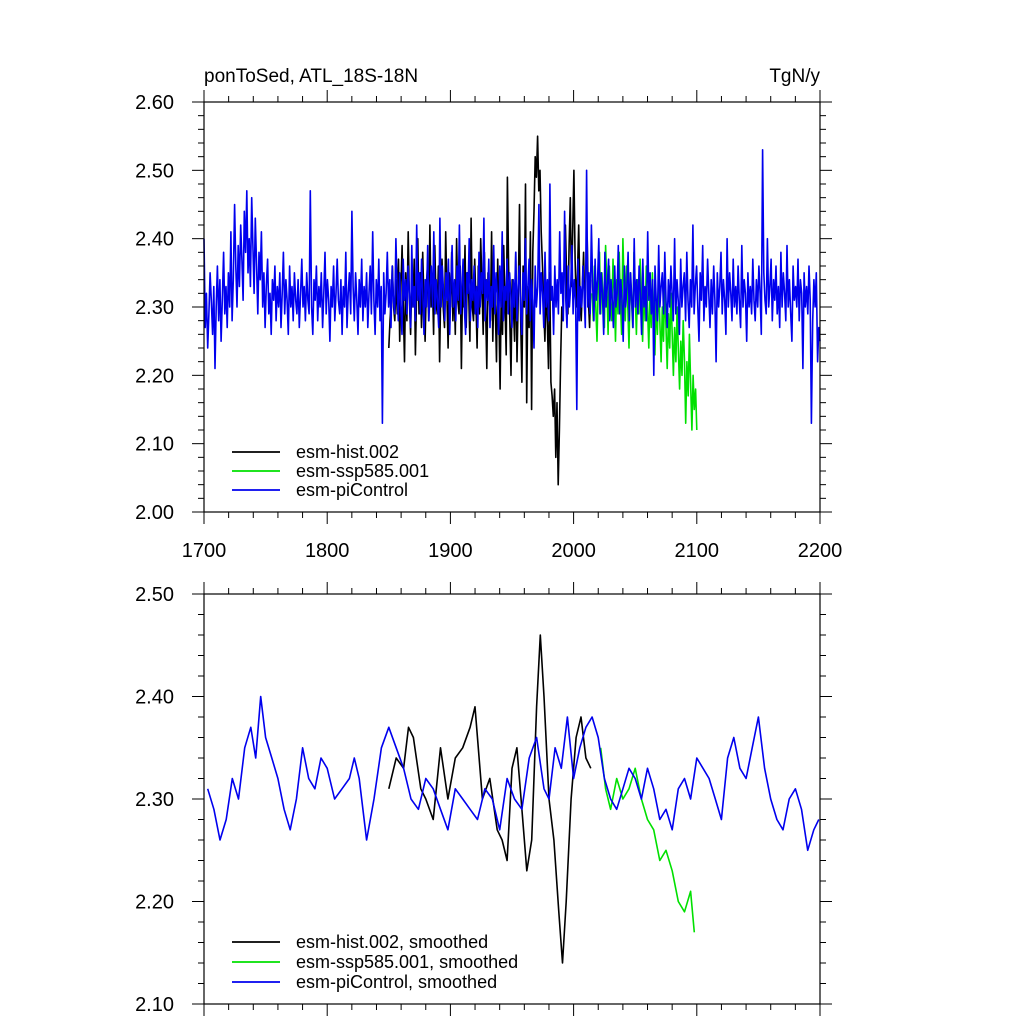 Image resolution: width=1024 pixels, height=1024 pixels. Describe the element at coordinates (154, 595) in the screenshot. I see `bottom-y-tick-label: 2.50` at that location.